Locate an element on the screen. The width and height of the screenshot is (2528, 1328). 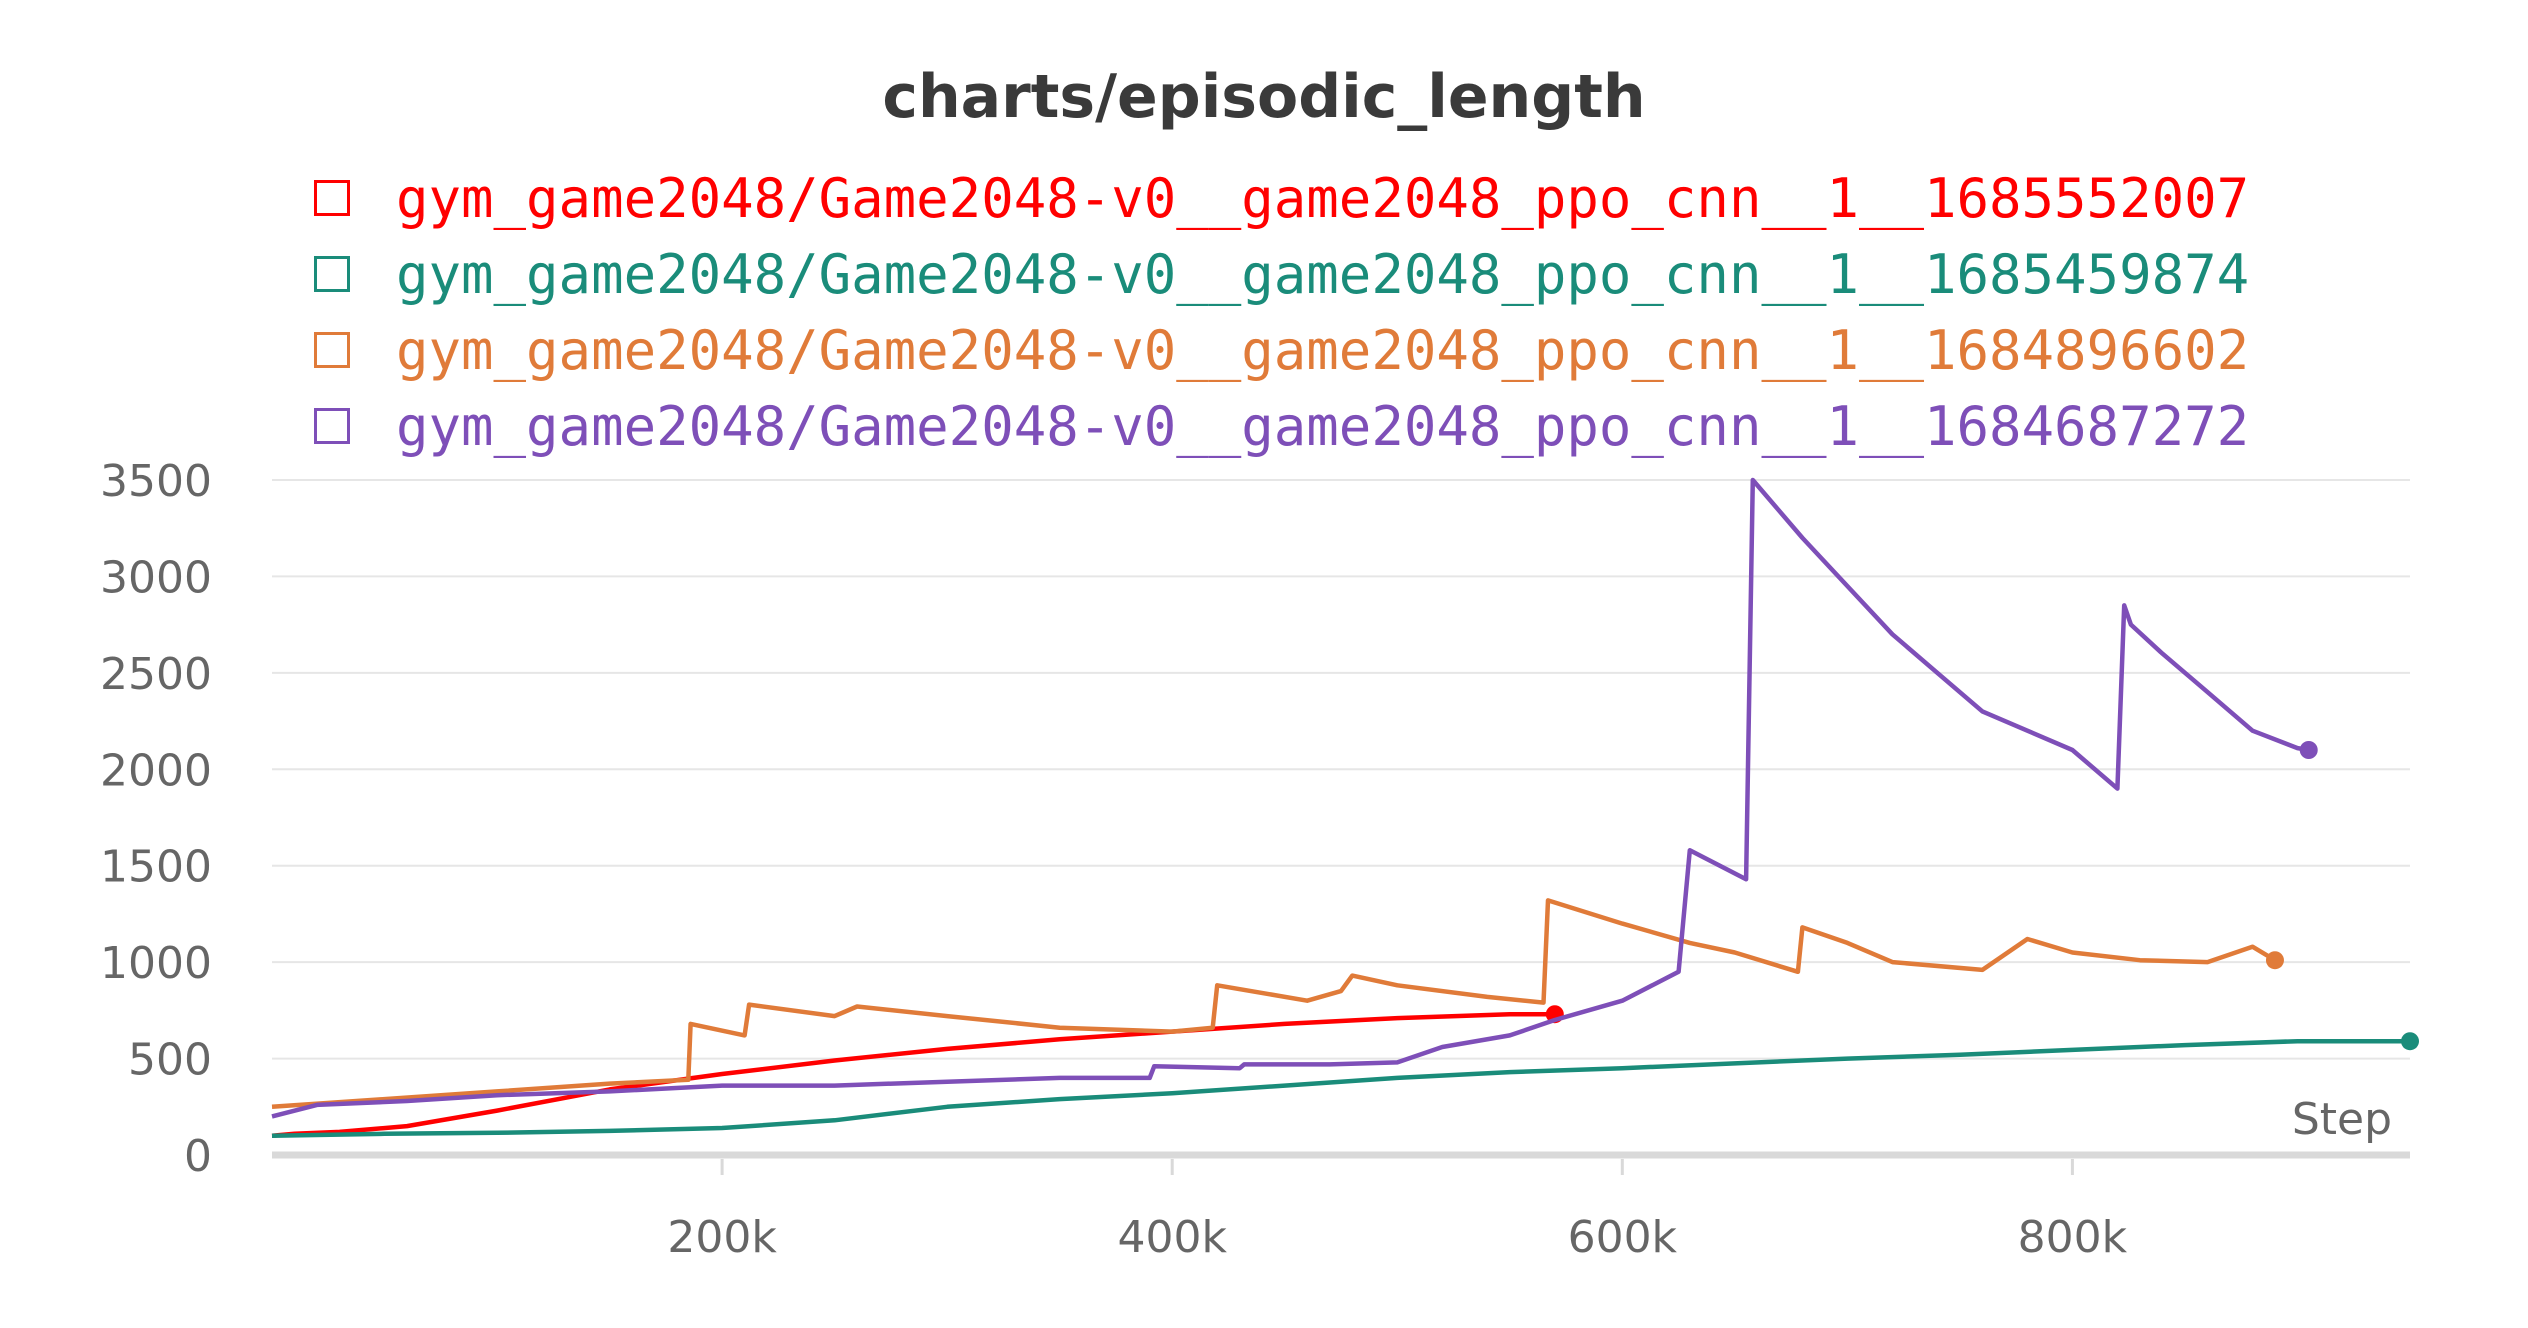
y-tick-label: 0 is located at coordinates (198, 1156).